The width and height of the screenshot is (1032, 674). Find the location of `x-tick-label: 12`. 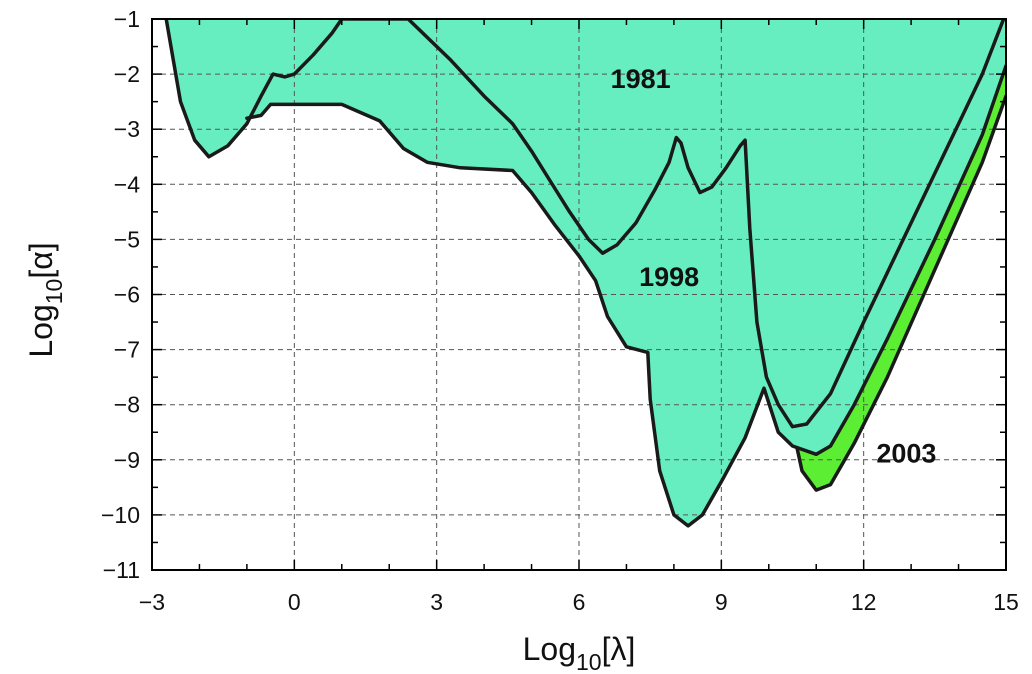

x-tick-label: 12 is located at coordinates (864, 602).